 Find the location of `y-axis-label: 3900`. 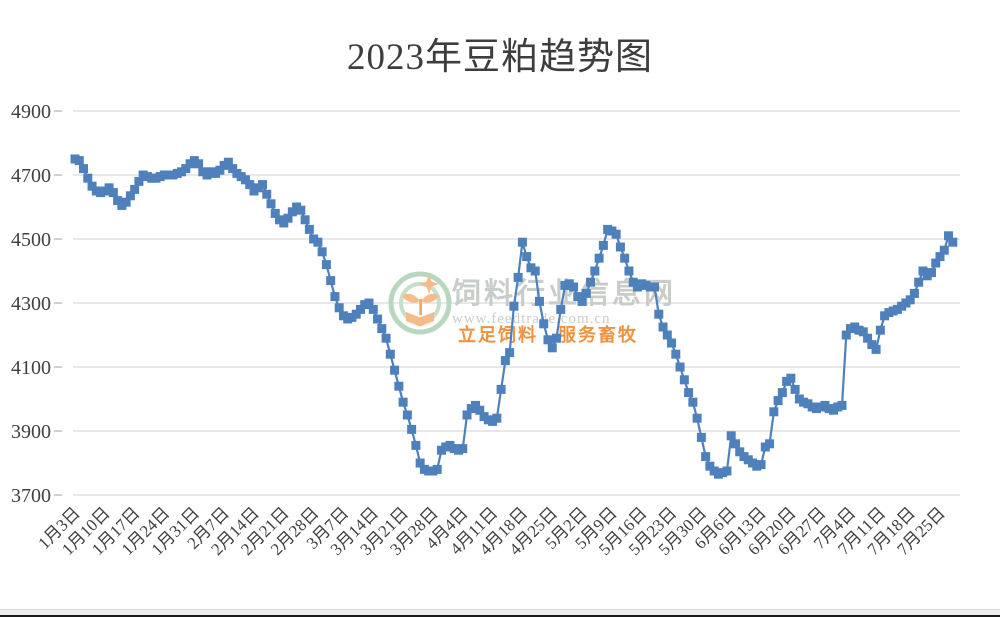

y-axis-label: 3900 is located at coordinates (31, 432).